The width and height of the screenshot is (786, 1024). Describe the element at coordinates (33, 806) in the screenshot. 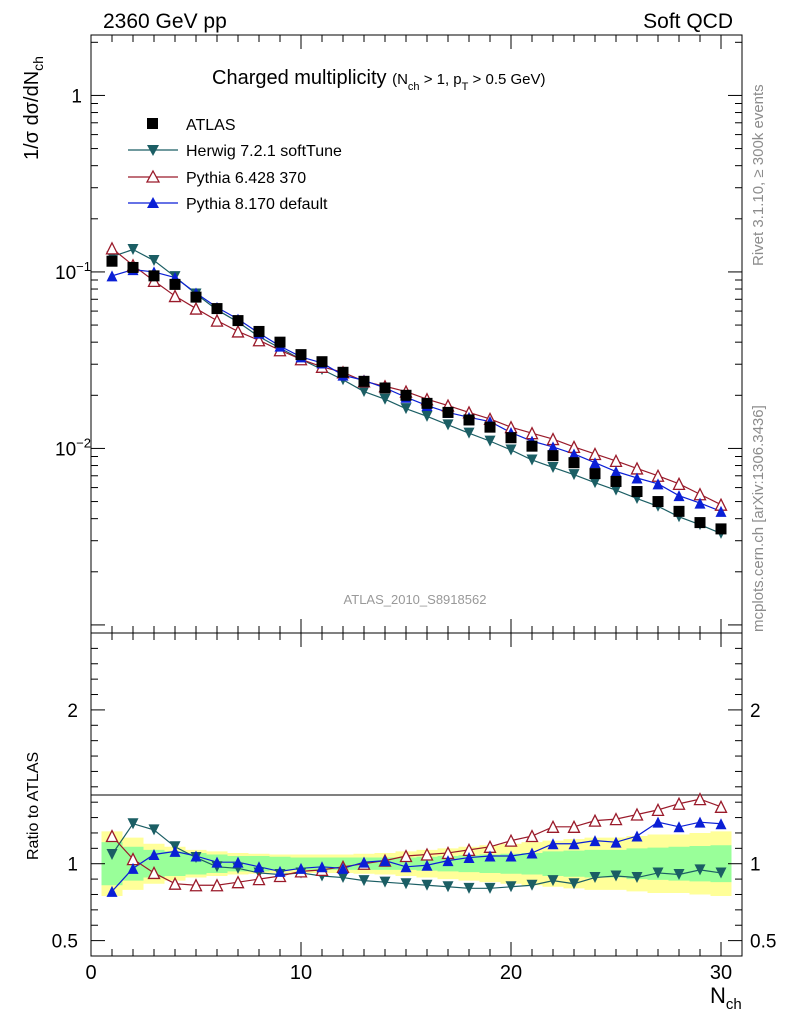

I see `y-axis-label-ratio: Ratio to ATLAS` at that location.